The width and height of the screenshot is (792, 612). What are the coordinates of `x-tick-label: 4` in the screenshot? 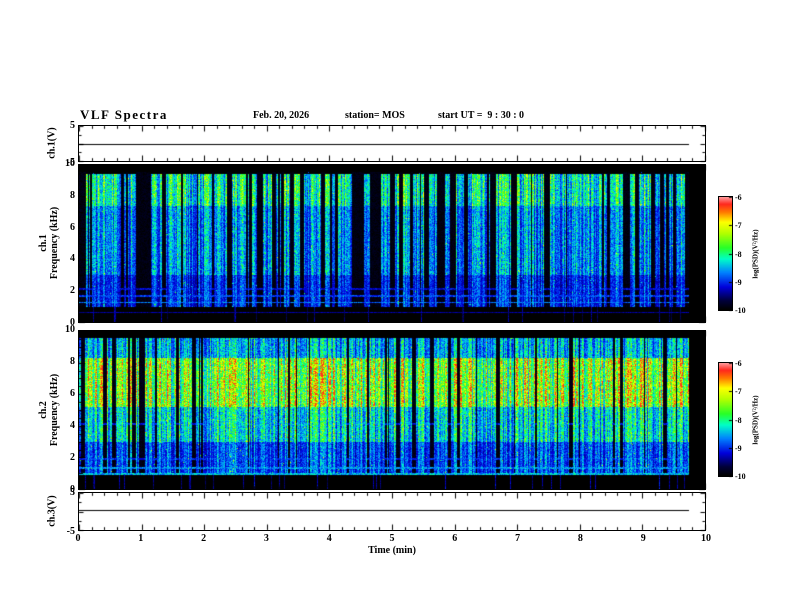 It's located at (329, 538).